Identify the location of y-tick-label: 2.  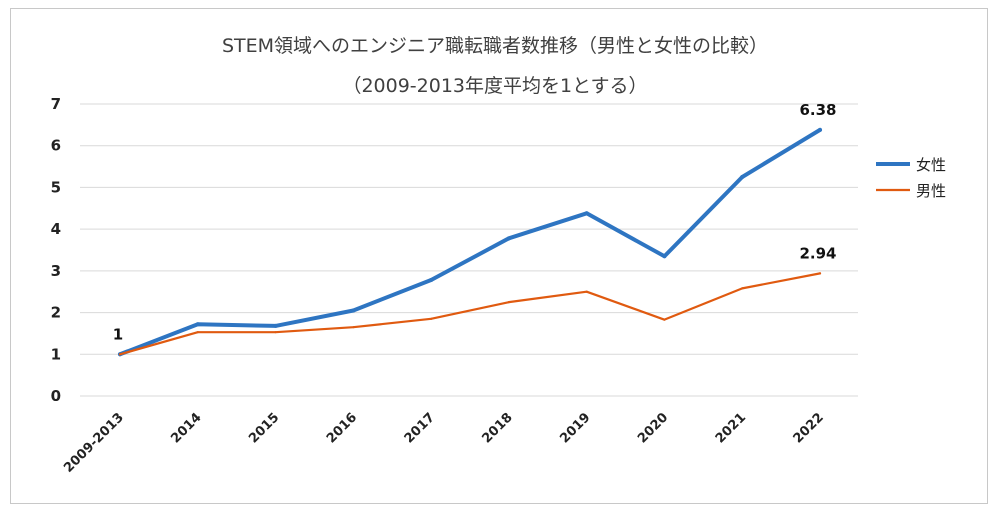
(56, 313).